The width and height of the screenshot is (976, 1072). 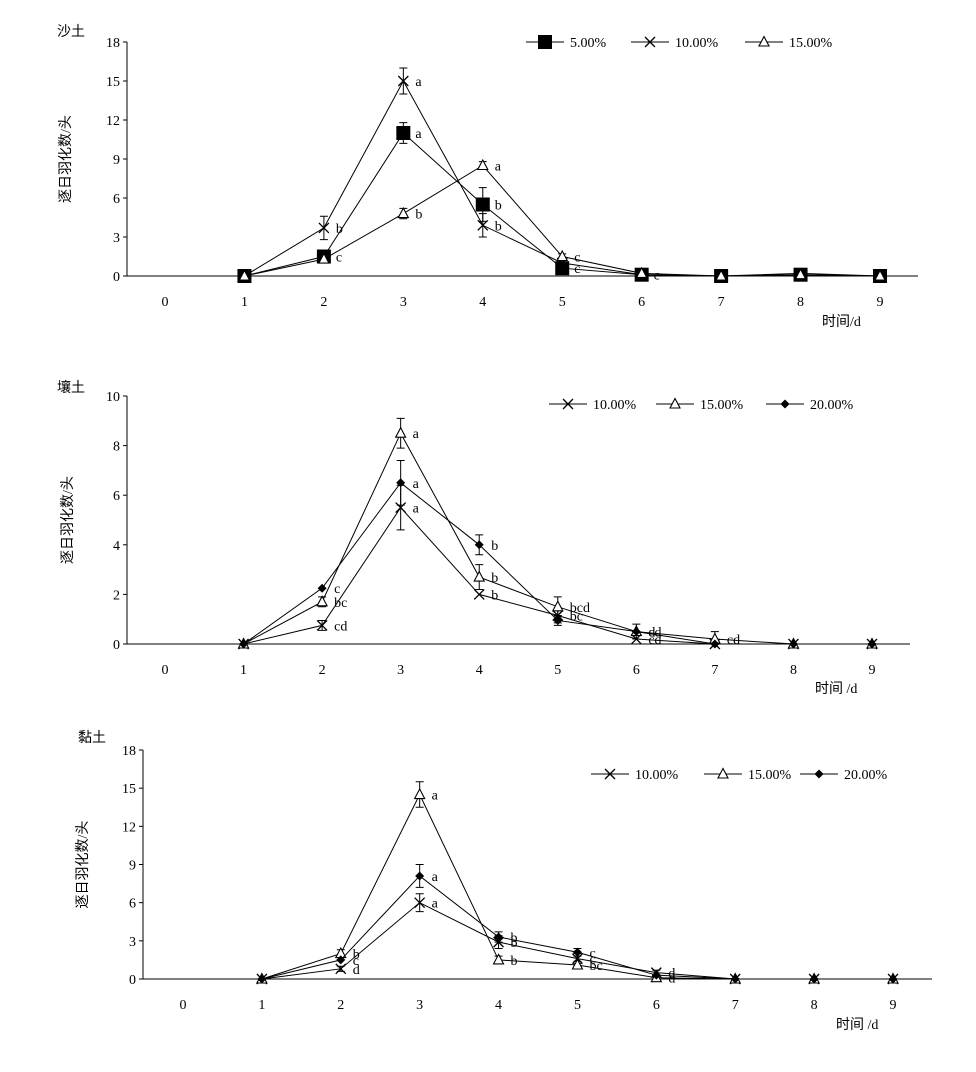 What do you see at coordinates (566, 43) in the screenshot?
I see `legend-item: 5.00%` at bounding box center [566, 43].